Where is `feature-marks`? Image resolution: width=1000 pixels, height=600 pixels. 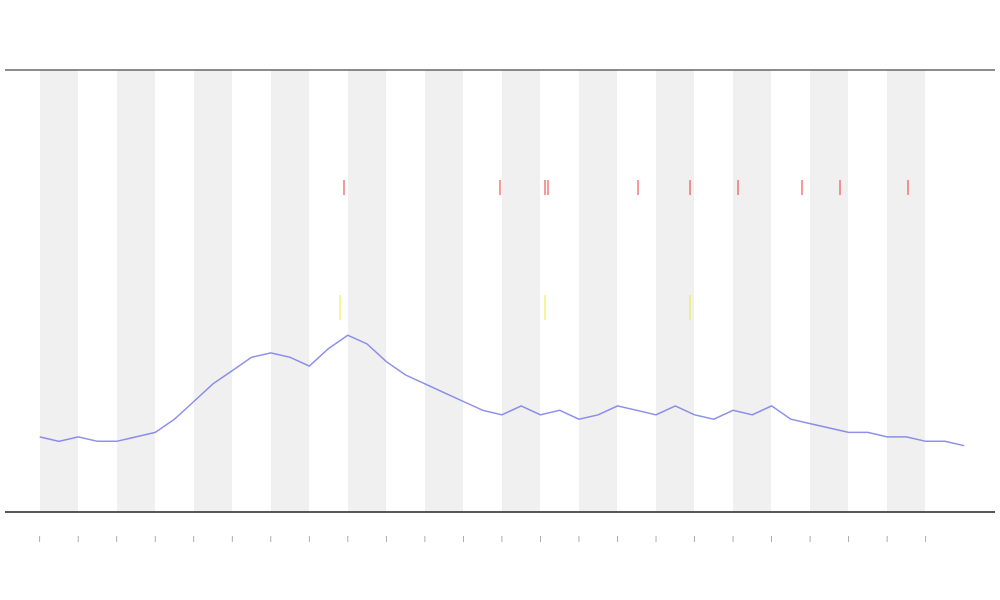 feature-marks is located at coordinates (624, 250).